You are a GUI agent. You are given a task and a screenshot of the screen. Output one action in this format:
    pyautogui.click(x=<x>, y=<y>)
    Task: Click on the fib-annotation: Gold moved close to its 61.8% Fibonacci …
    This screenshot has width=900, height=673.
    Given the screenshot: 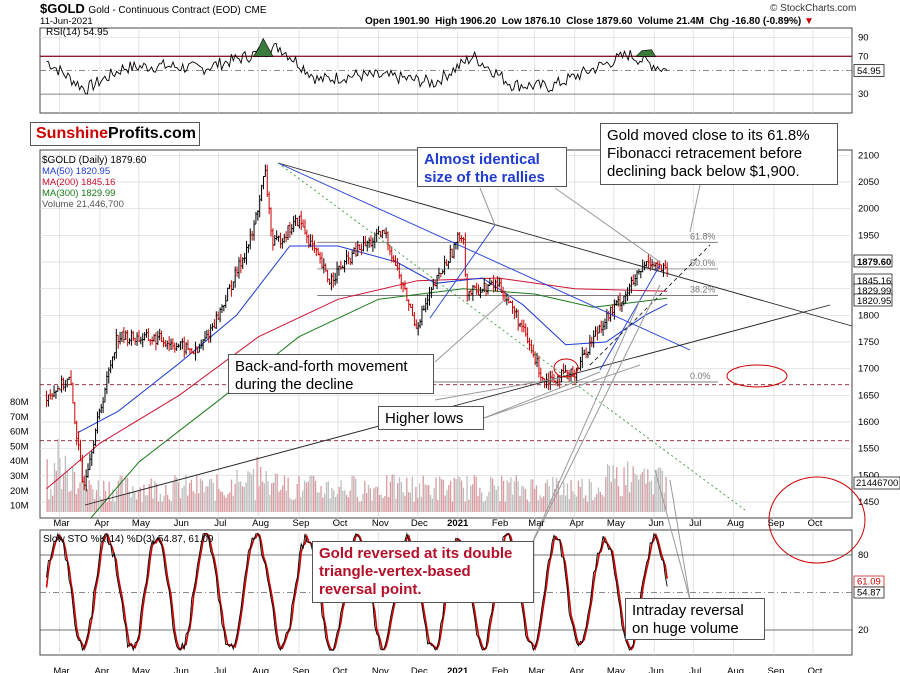 What is the action you would take?
    pyautogui.click(x=719, y=154)
    